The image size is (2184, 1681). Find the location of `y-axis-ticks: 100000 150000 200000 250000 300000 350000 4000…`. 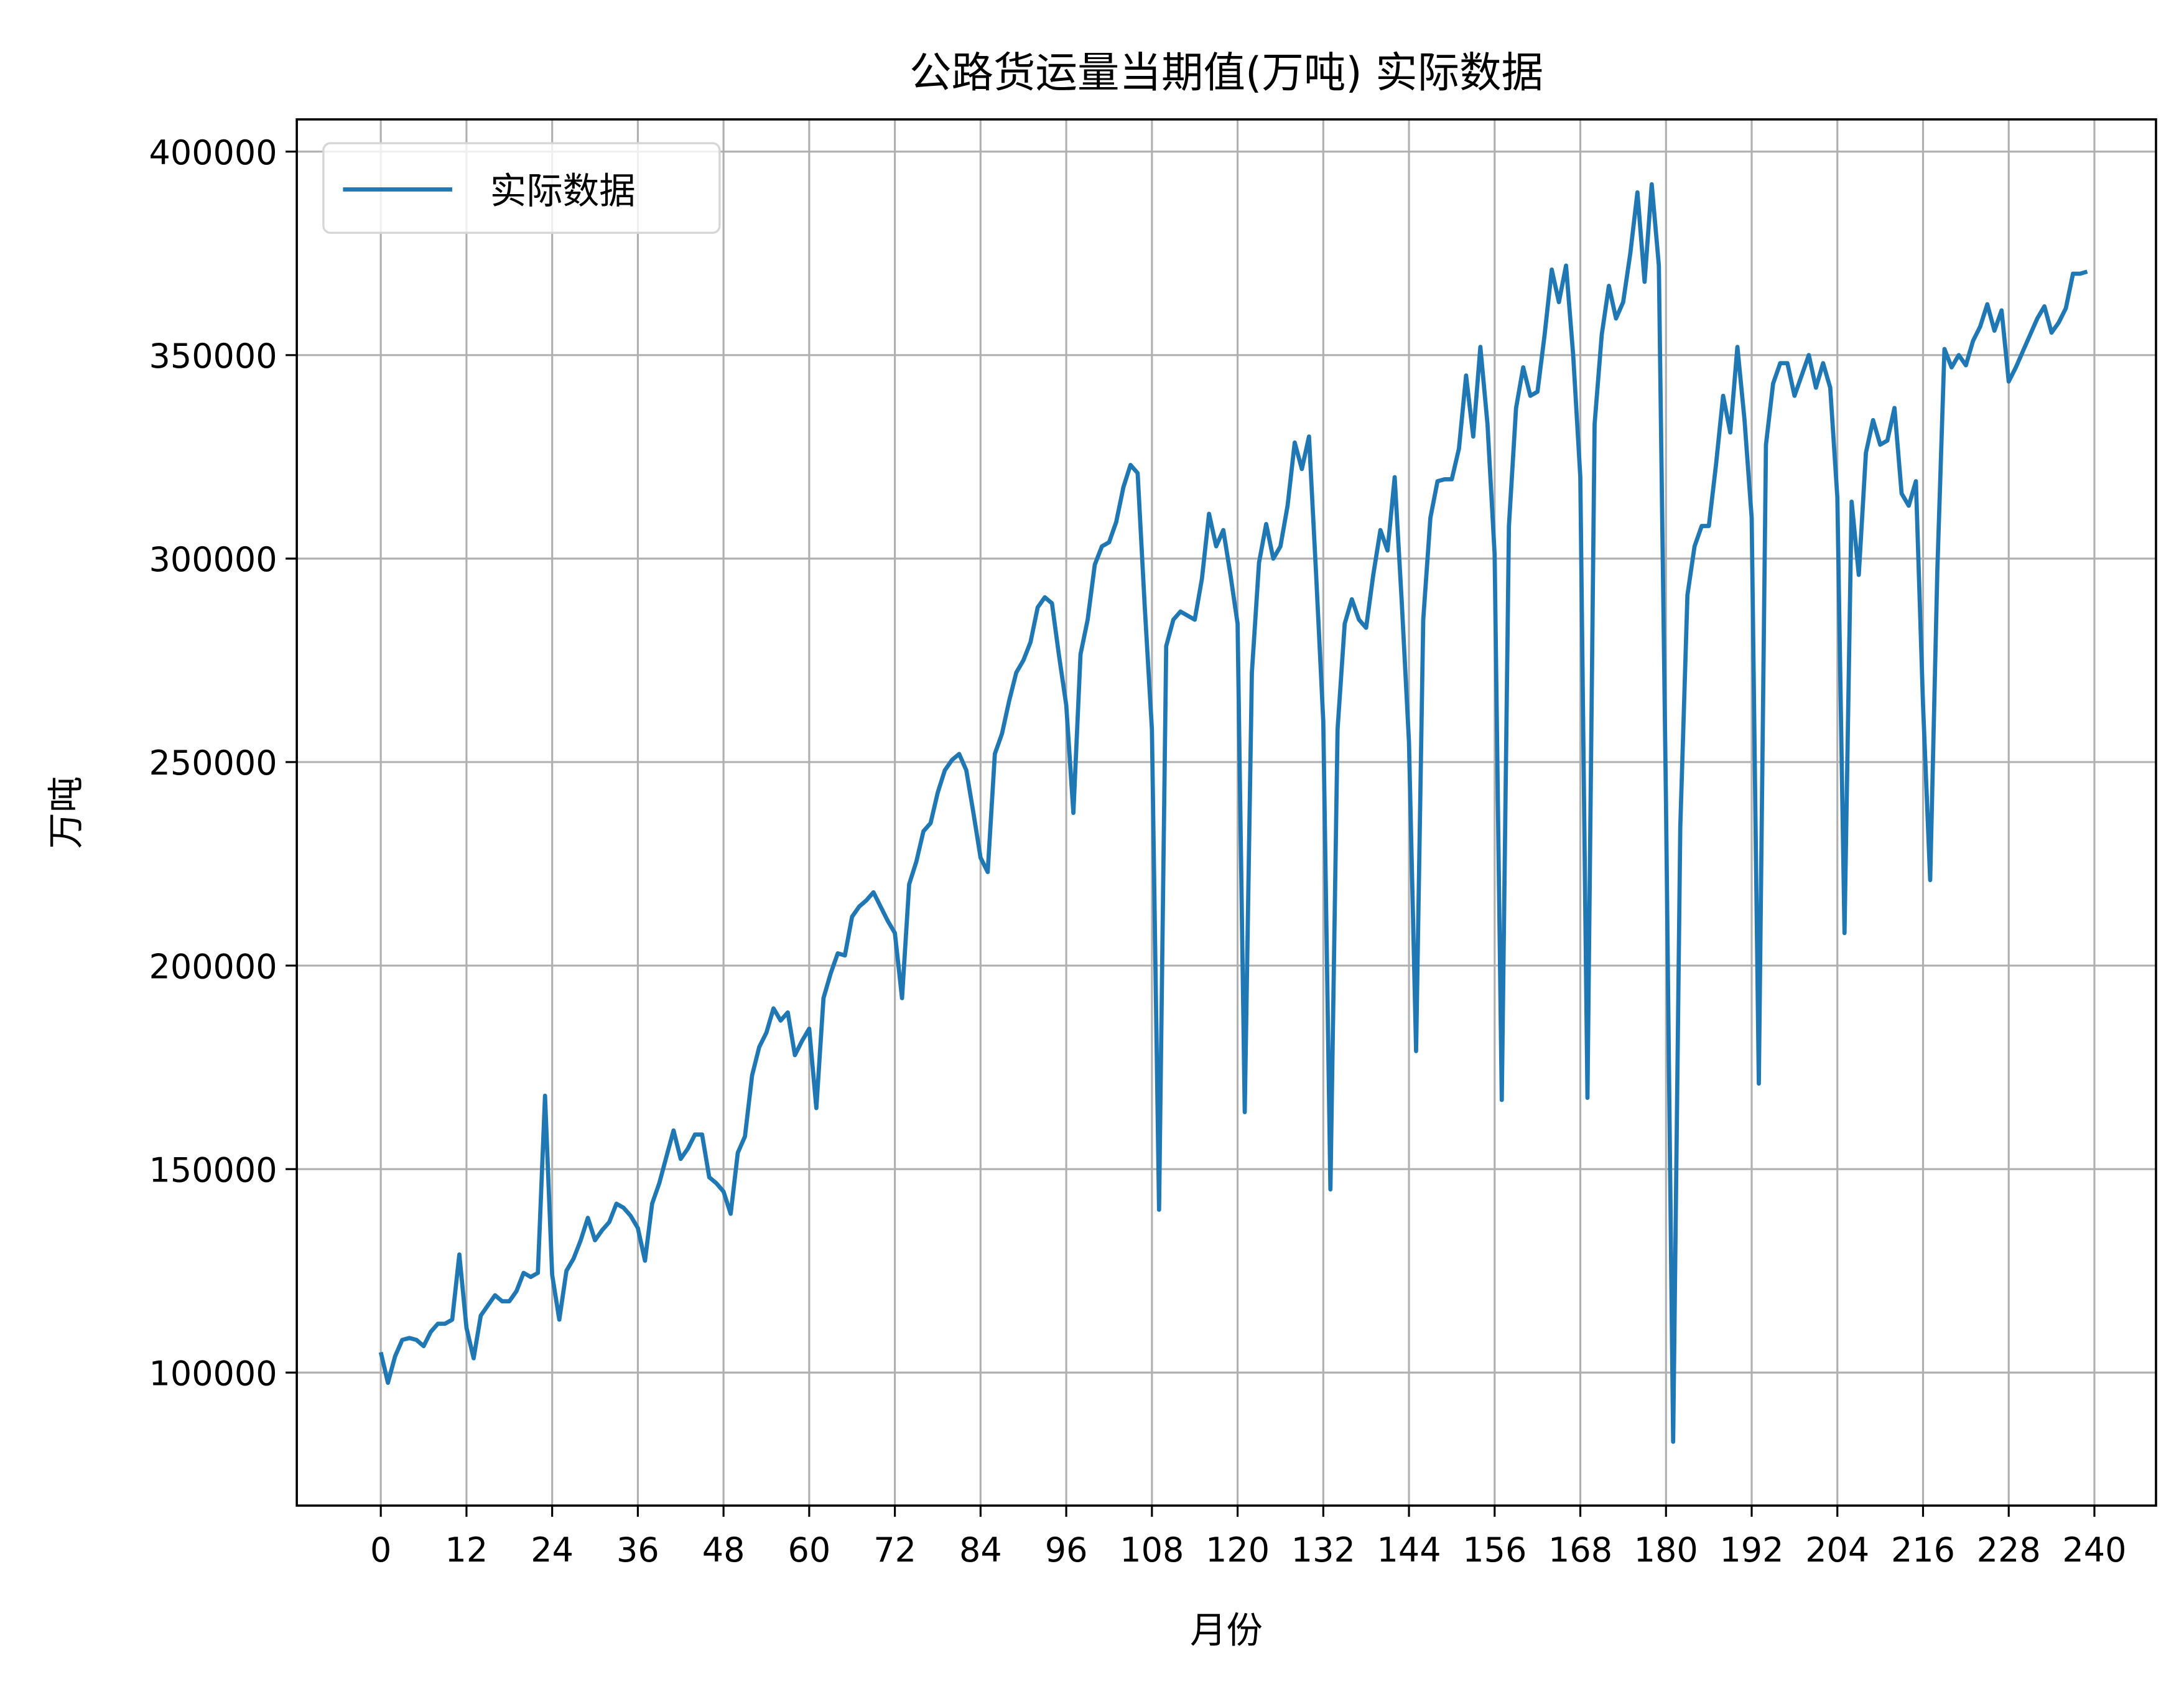

y-axis-ticks: 100000 150000 200000 250000 300000 350000 4000… is located at coordinates (223, 763).